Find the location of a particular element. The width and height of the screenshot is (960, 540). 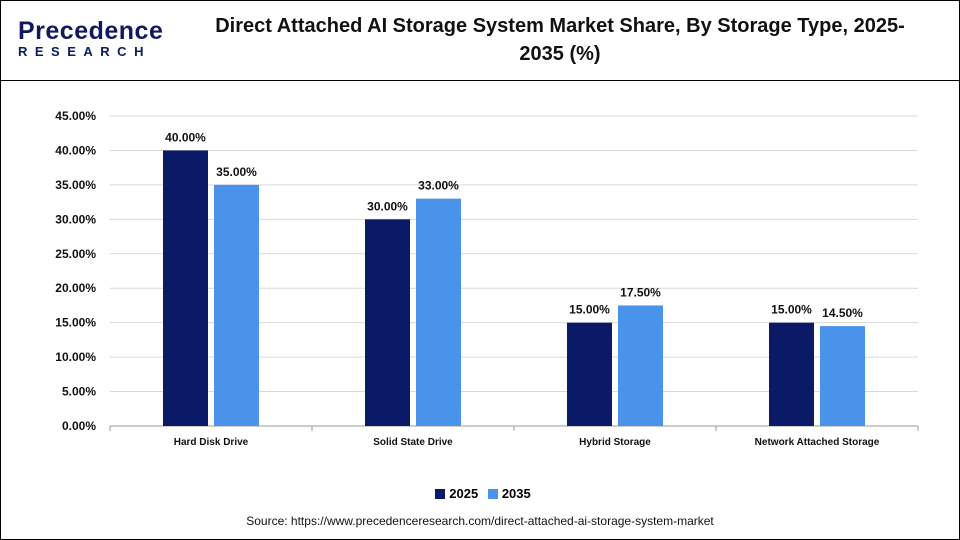

legend-swatch-2035 is located at coordinates (492, 494).